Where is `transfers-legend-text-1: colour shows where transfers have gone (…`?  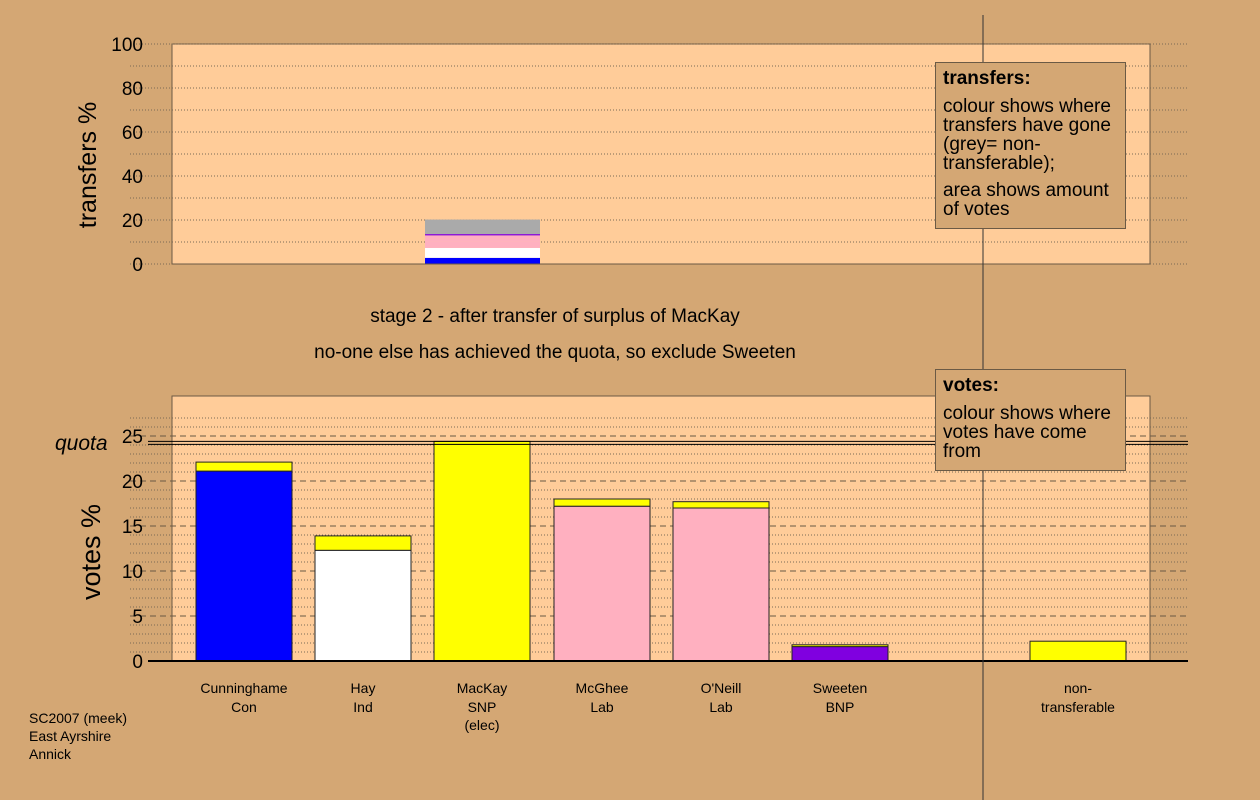
transfers-legend-text-1: colour shows where transfers have gone (… is located at coordinates (1027, 135).